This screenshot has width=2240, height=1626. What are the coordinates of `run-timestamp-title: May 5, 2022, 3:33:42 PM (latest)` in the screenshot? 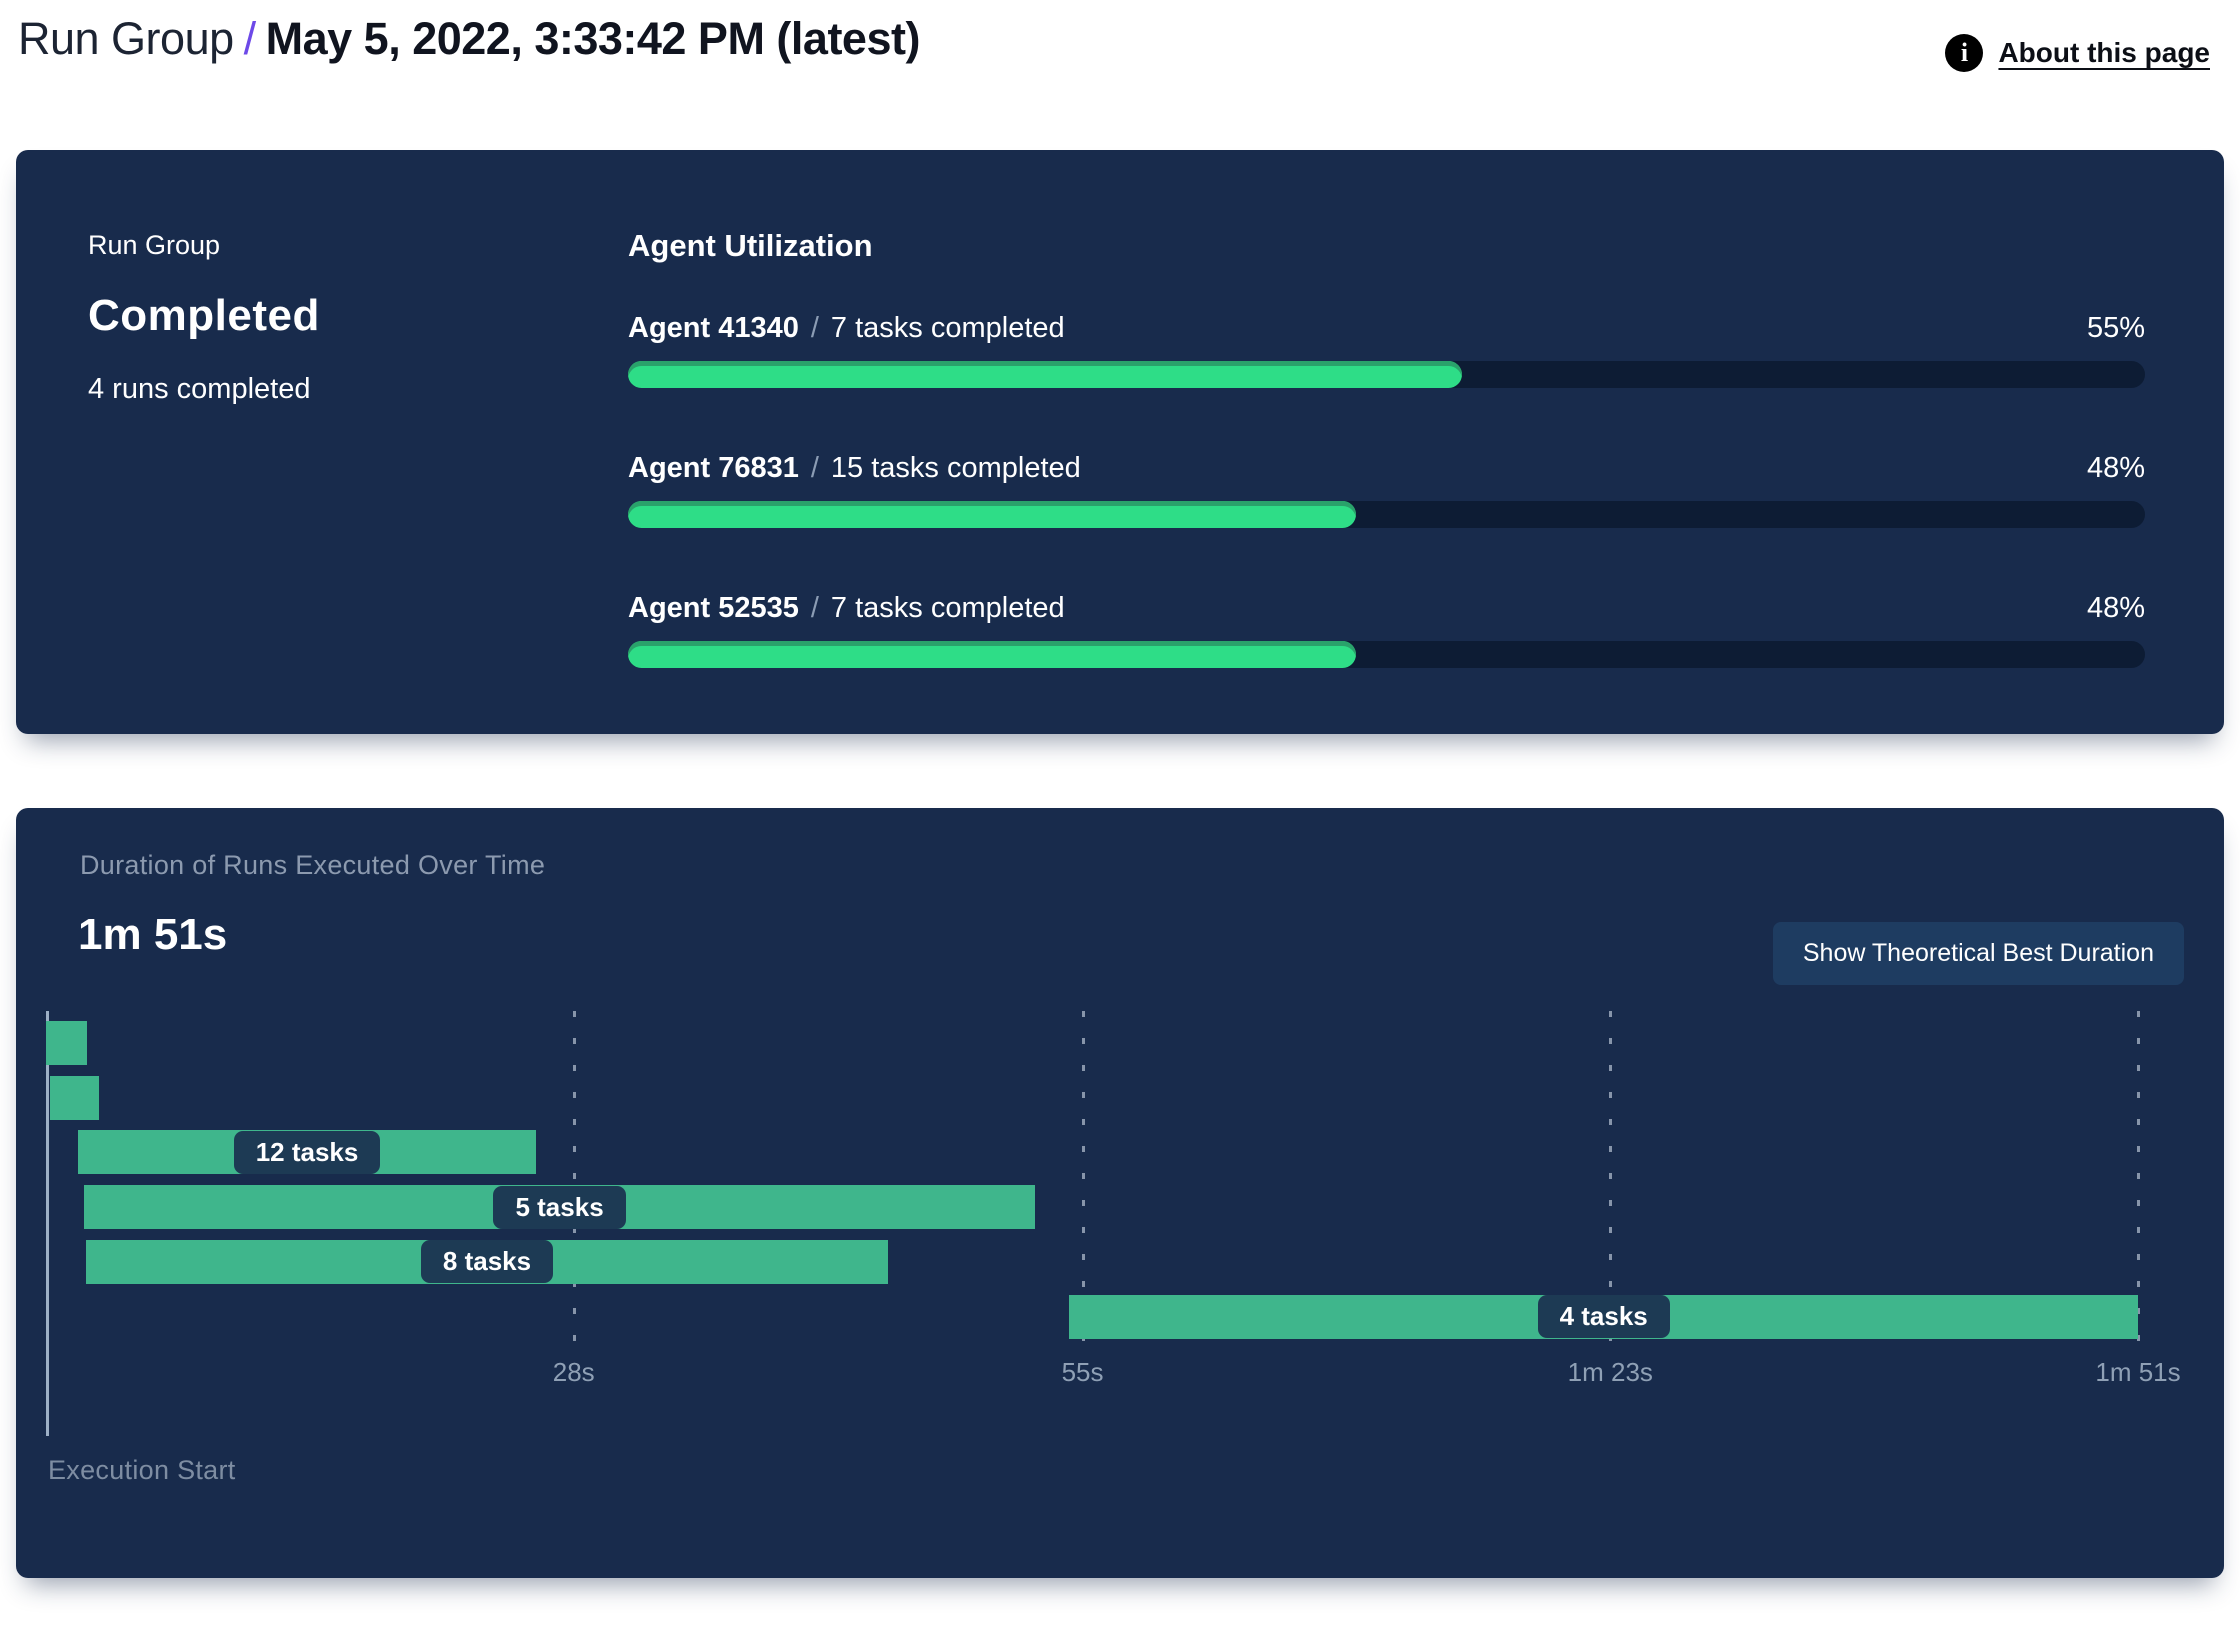 It's located at (593, 38).